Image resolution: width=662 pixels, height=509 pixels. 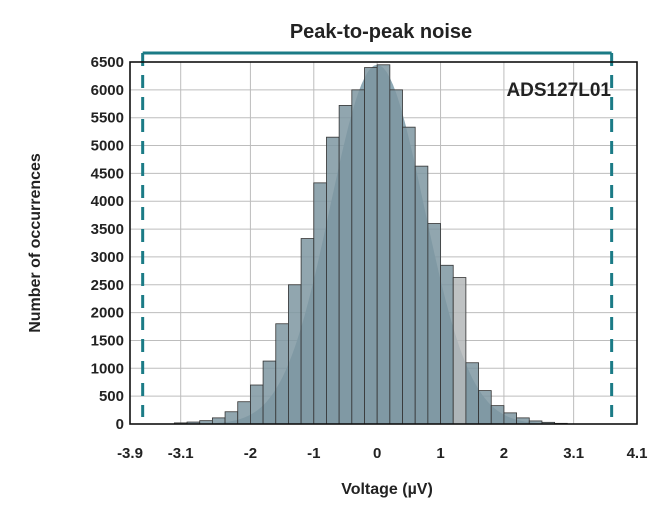 What do you see at coordinates (181, 453) in the screenshot?
I see `x-tick-label: -3.1` at bounding box center [181, 453].